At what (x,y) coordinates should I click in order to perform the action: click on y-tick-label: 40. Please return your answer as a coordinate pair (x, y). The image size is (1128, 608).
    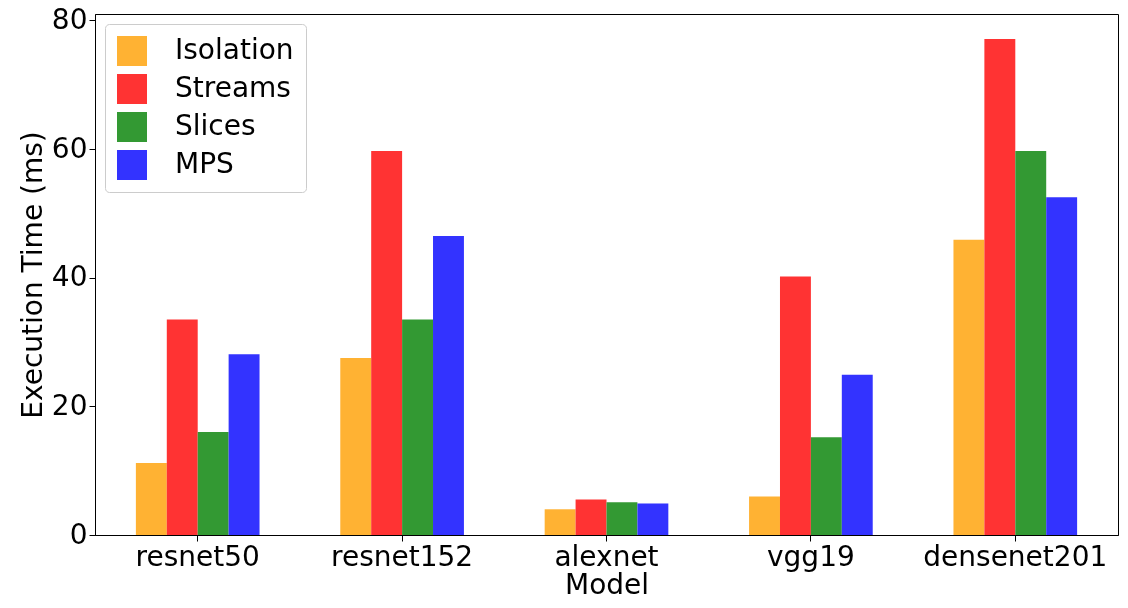
    Looking at the image, I should click on (69, 277).